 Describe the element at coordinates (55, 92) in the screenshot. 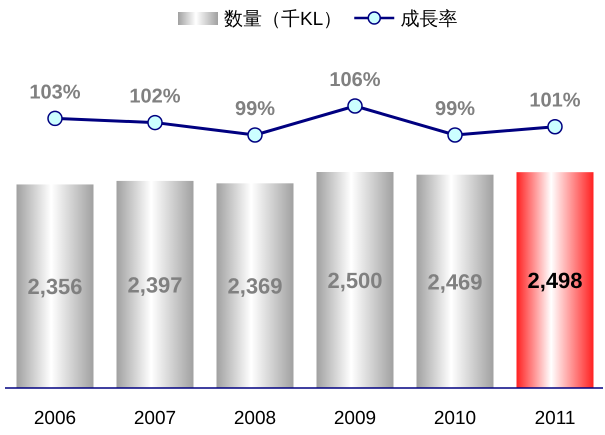

I see `data-label: 103%` at that location.